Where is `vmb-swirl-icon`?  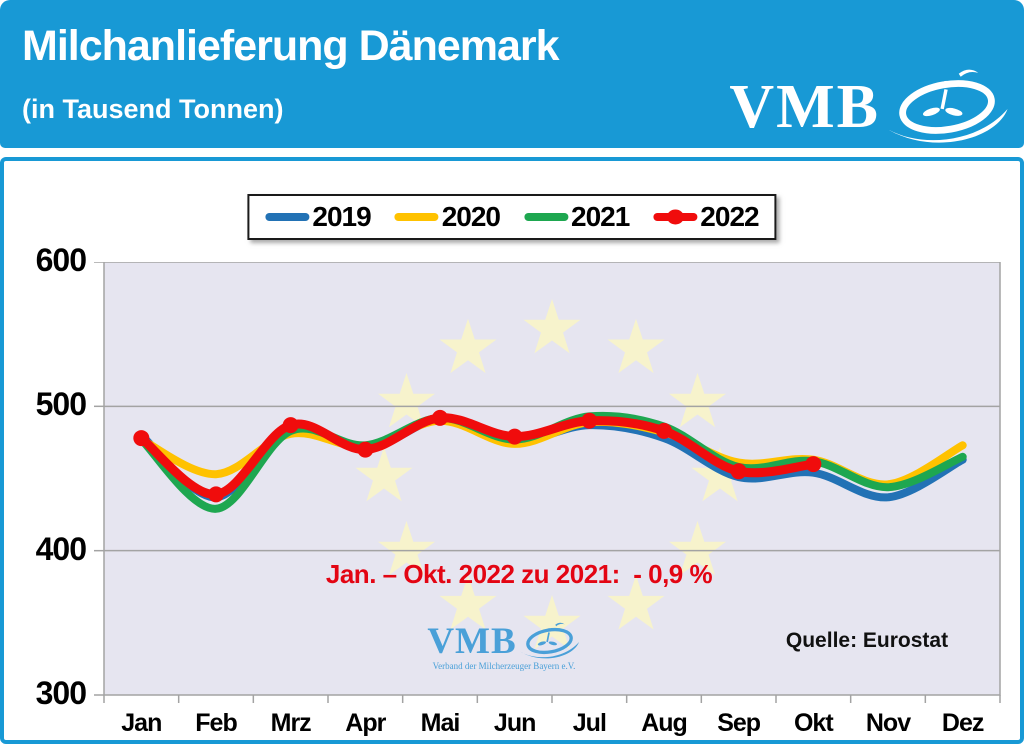
vmb-swirl-icon is located at coordinates (947, 106).